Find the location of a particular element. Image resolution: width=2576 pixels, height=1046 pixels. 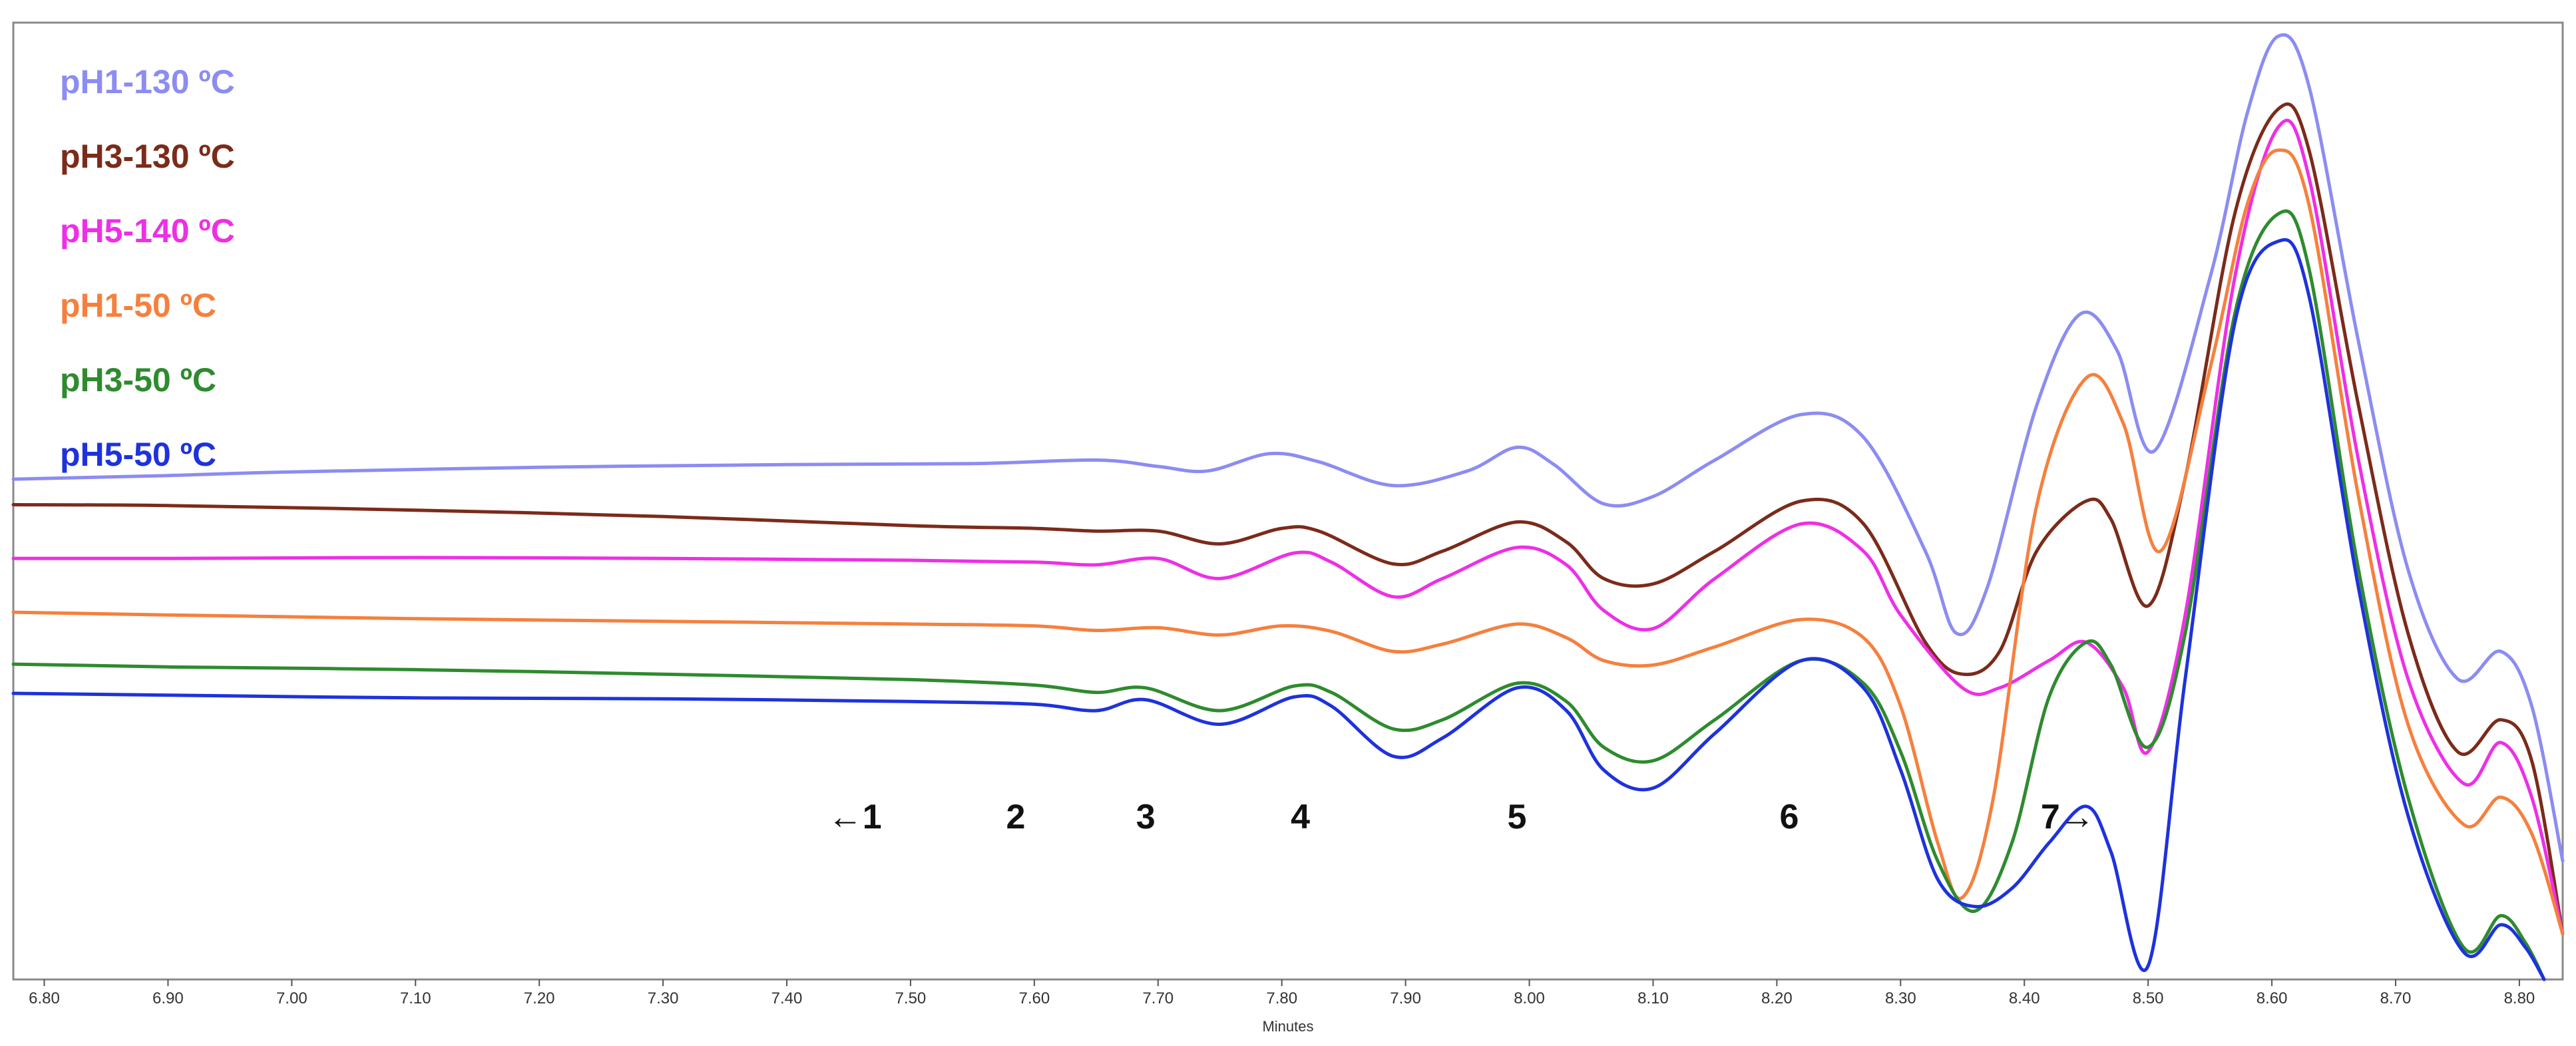

x-tick-label: 8.60 is located at coordinates (2272, 998).